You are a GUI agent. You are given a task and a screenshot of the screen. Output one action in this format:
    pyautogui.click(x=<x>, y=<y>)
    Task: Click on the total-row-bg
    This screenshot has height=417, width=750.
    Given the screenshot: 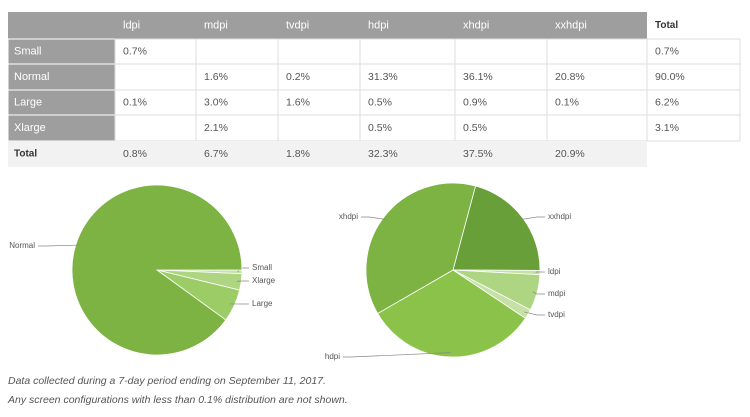 What is the action you would take?
    pyautogui.click(x=327, y=154)
    